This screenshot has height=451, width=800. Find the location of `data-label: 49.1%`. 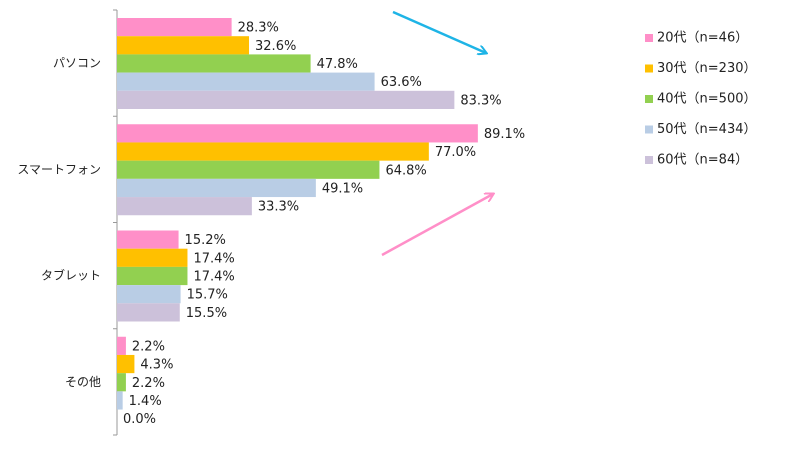

data-label: 49.1% is located at coordinates (342, 188).